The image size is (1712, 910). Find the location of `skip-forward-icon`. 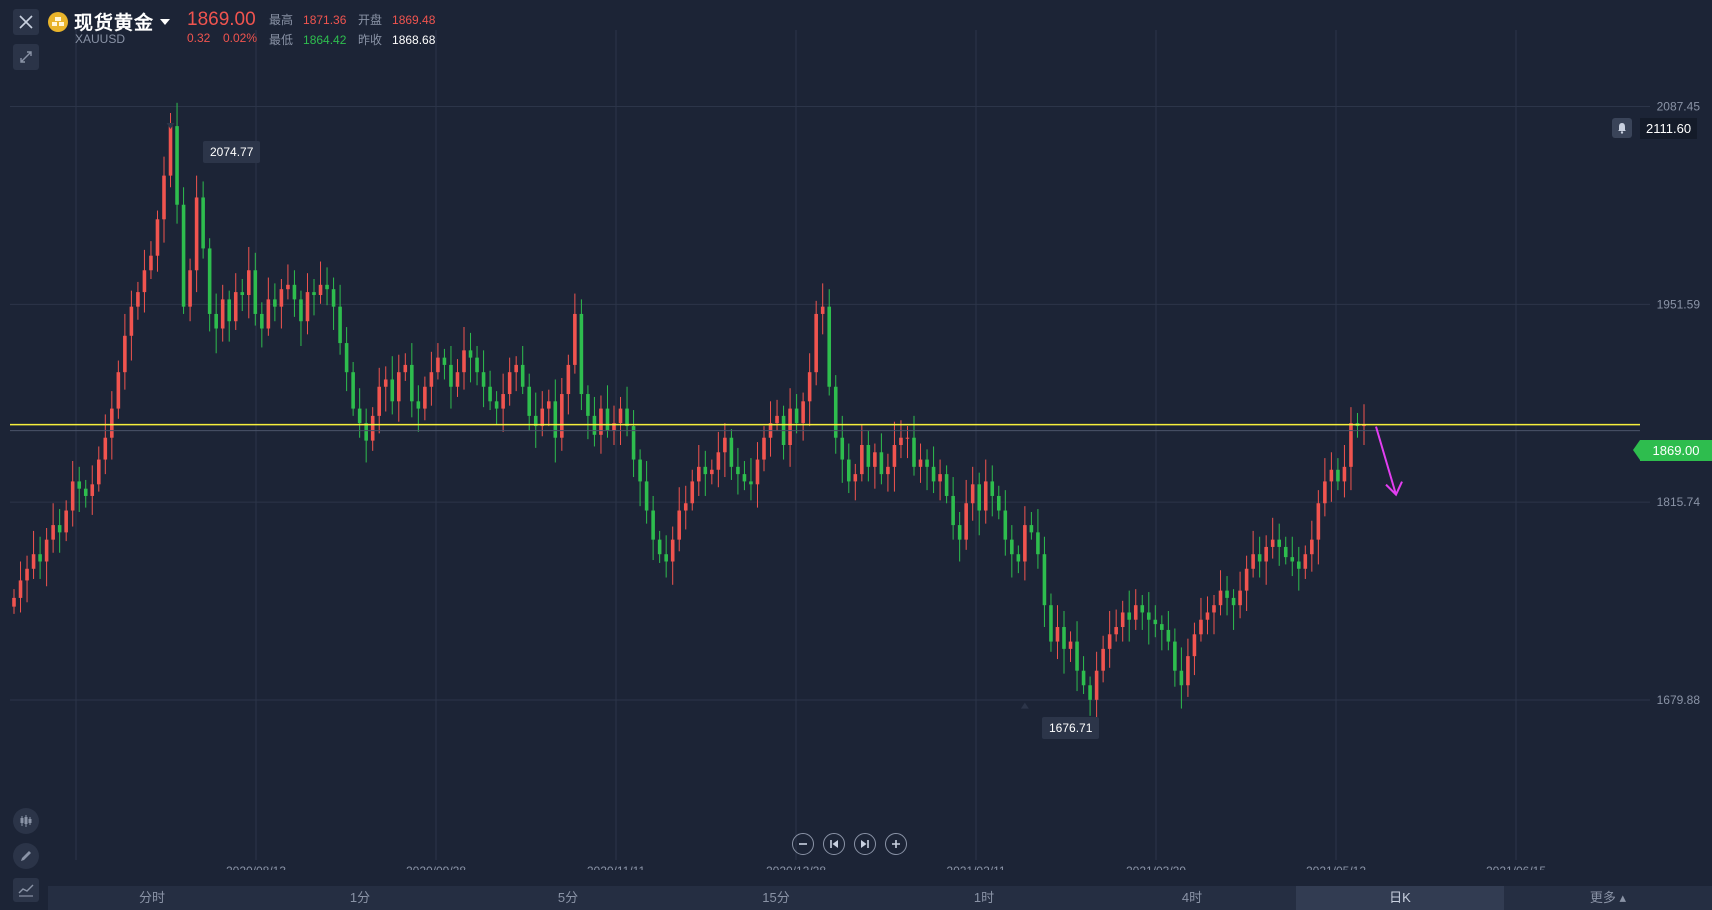

skip-forward-icon is located at coordinates (865, 844).